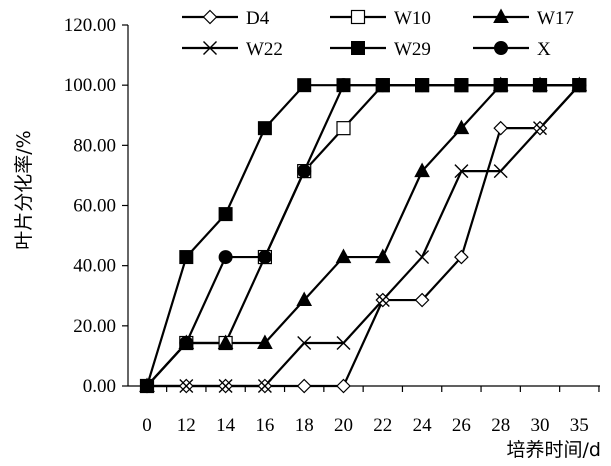 The width and height of the screenshot is (611, 466). I want to click on legend-item-w22: W22, so click(232, 49).